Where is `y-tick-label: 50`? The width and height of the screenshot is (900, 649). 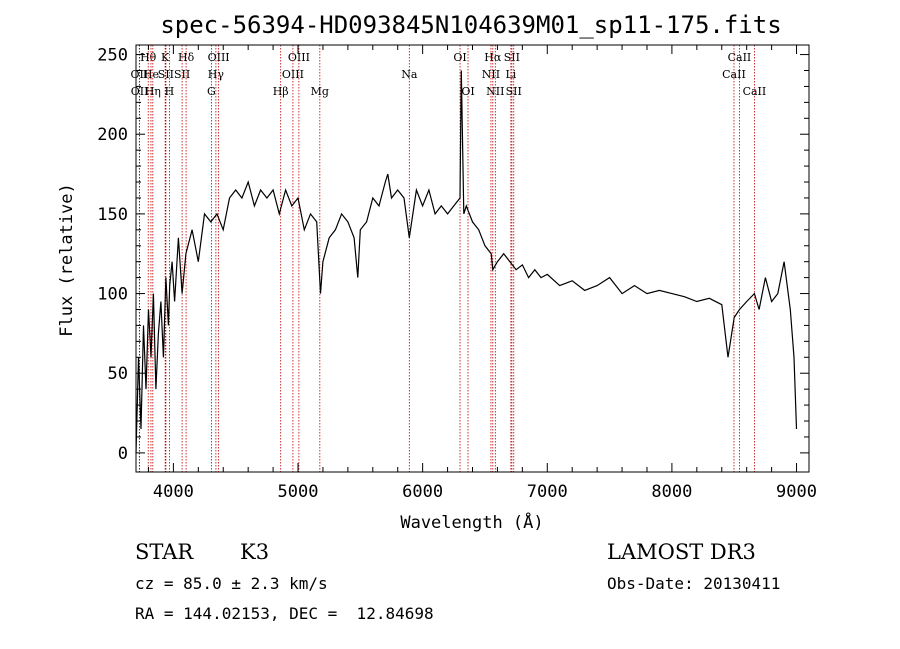 y-tick-label: 50 is located at coordinates (118, 374).